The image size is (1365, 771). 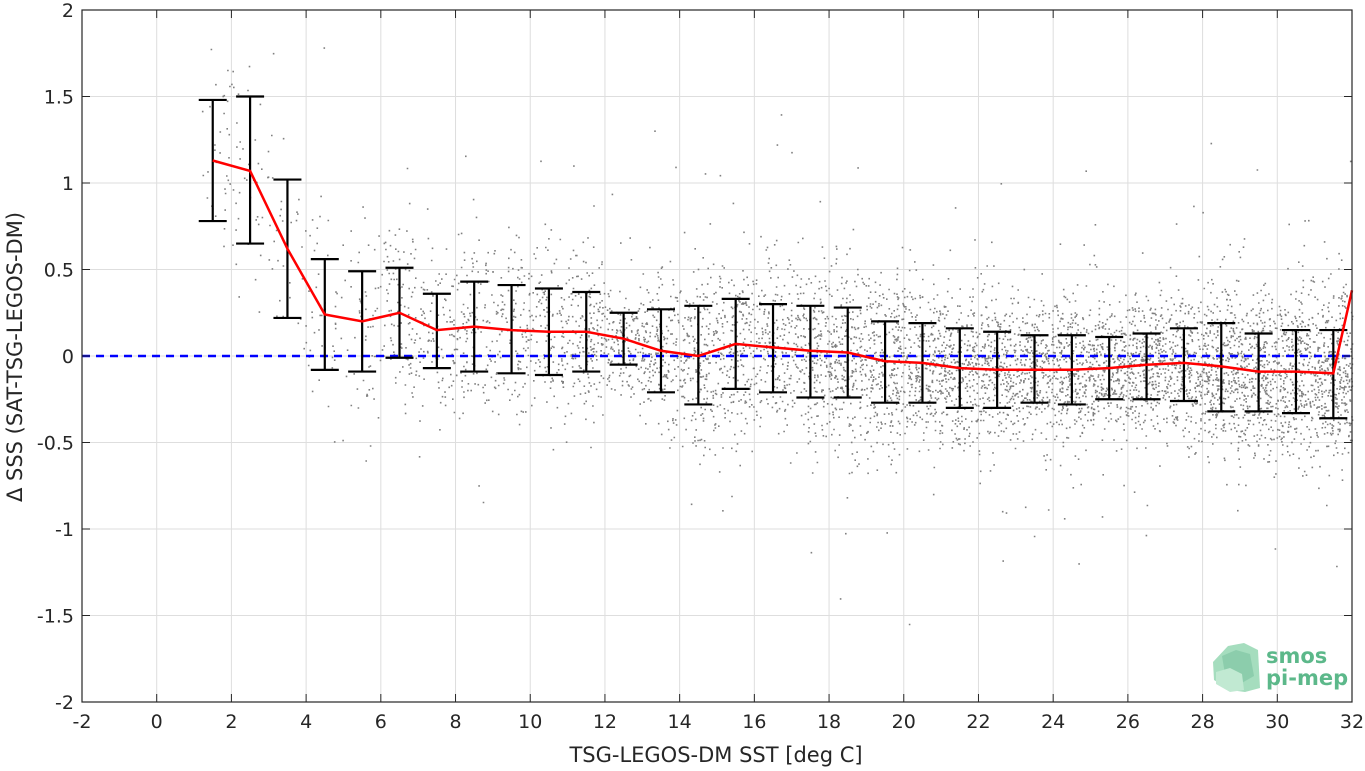 I want to click on x-tick-label: 4, so click(x=306, y=722).